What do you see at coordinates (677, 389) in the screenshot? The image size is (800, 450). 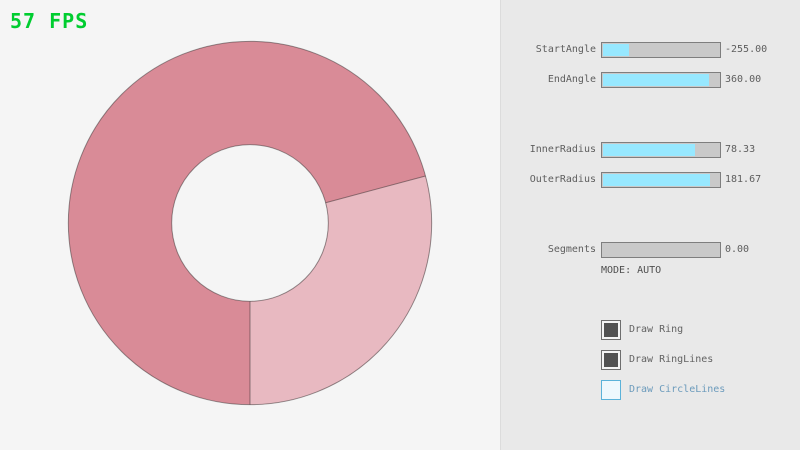 I see `checkbox-label-draw-circlelines: Draw CircleLines` at bounding box center [677, 389].